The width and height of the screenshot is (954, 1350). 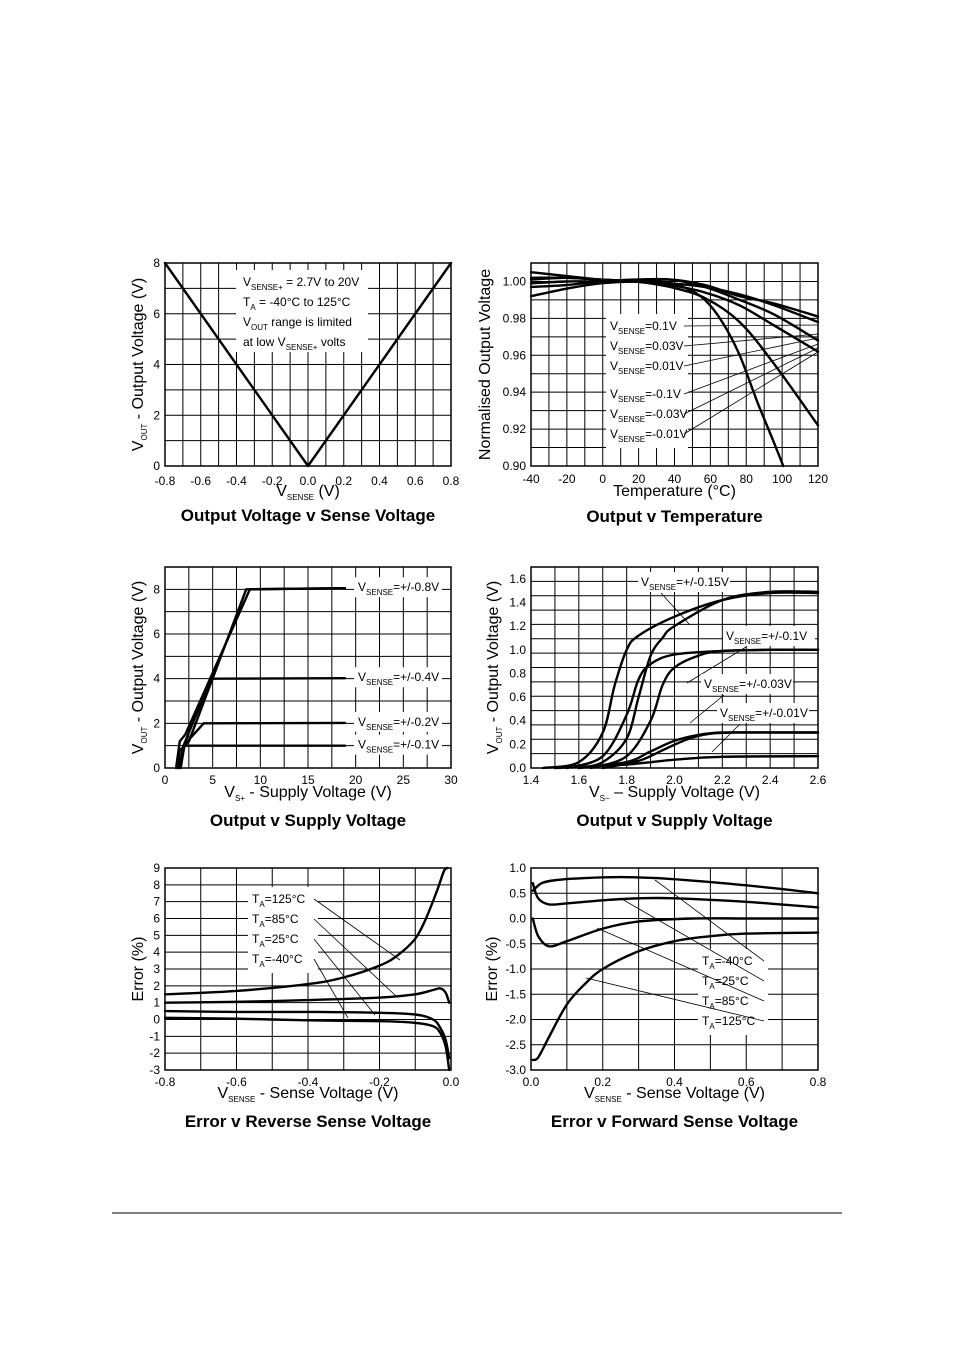 I want to click on annotation-note: TA = -40°C to 125°C, so click(x=297, y=303).